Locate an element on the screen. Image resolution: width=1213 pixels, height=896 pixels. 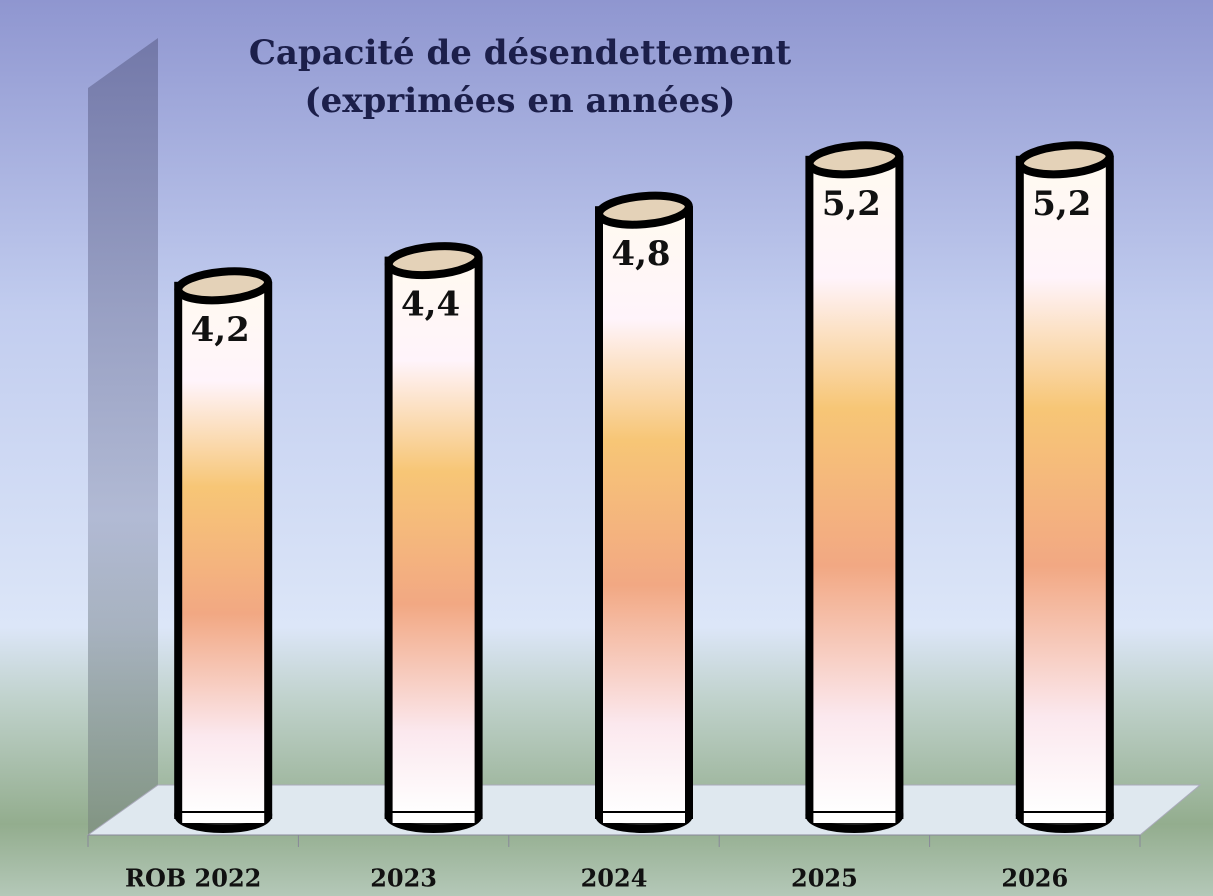
x-tick-label: ROB 2022 is located at coordinates (193, 878).